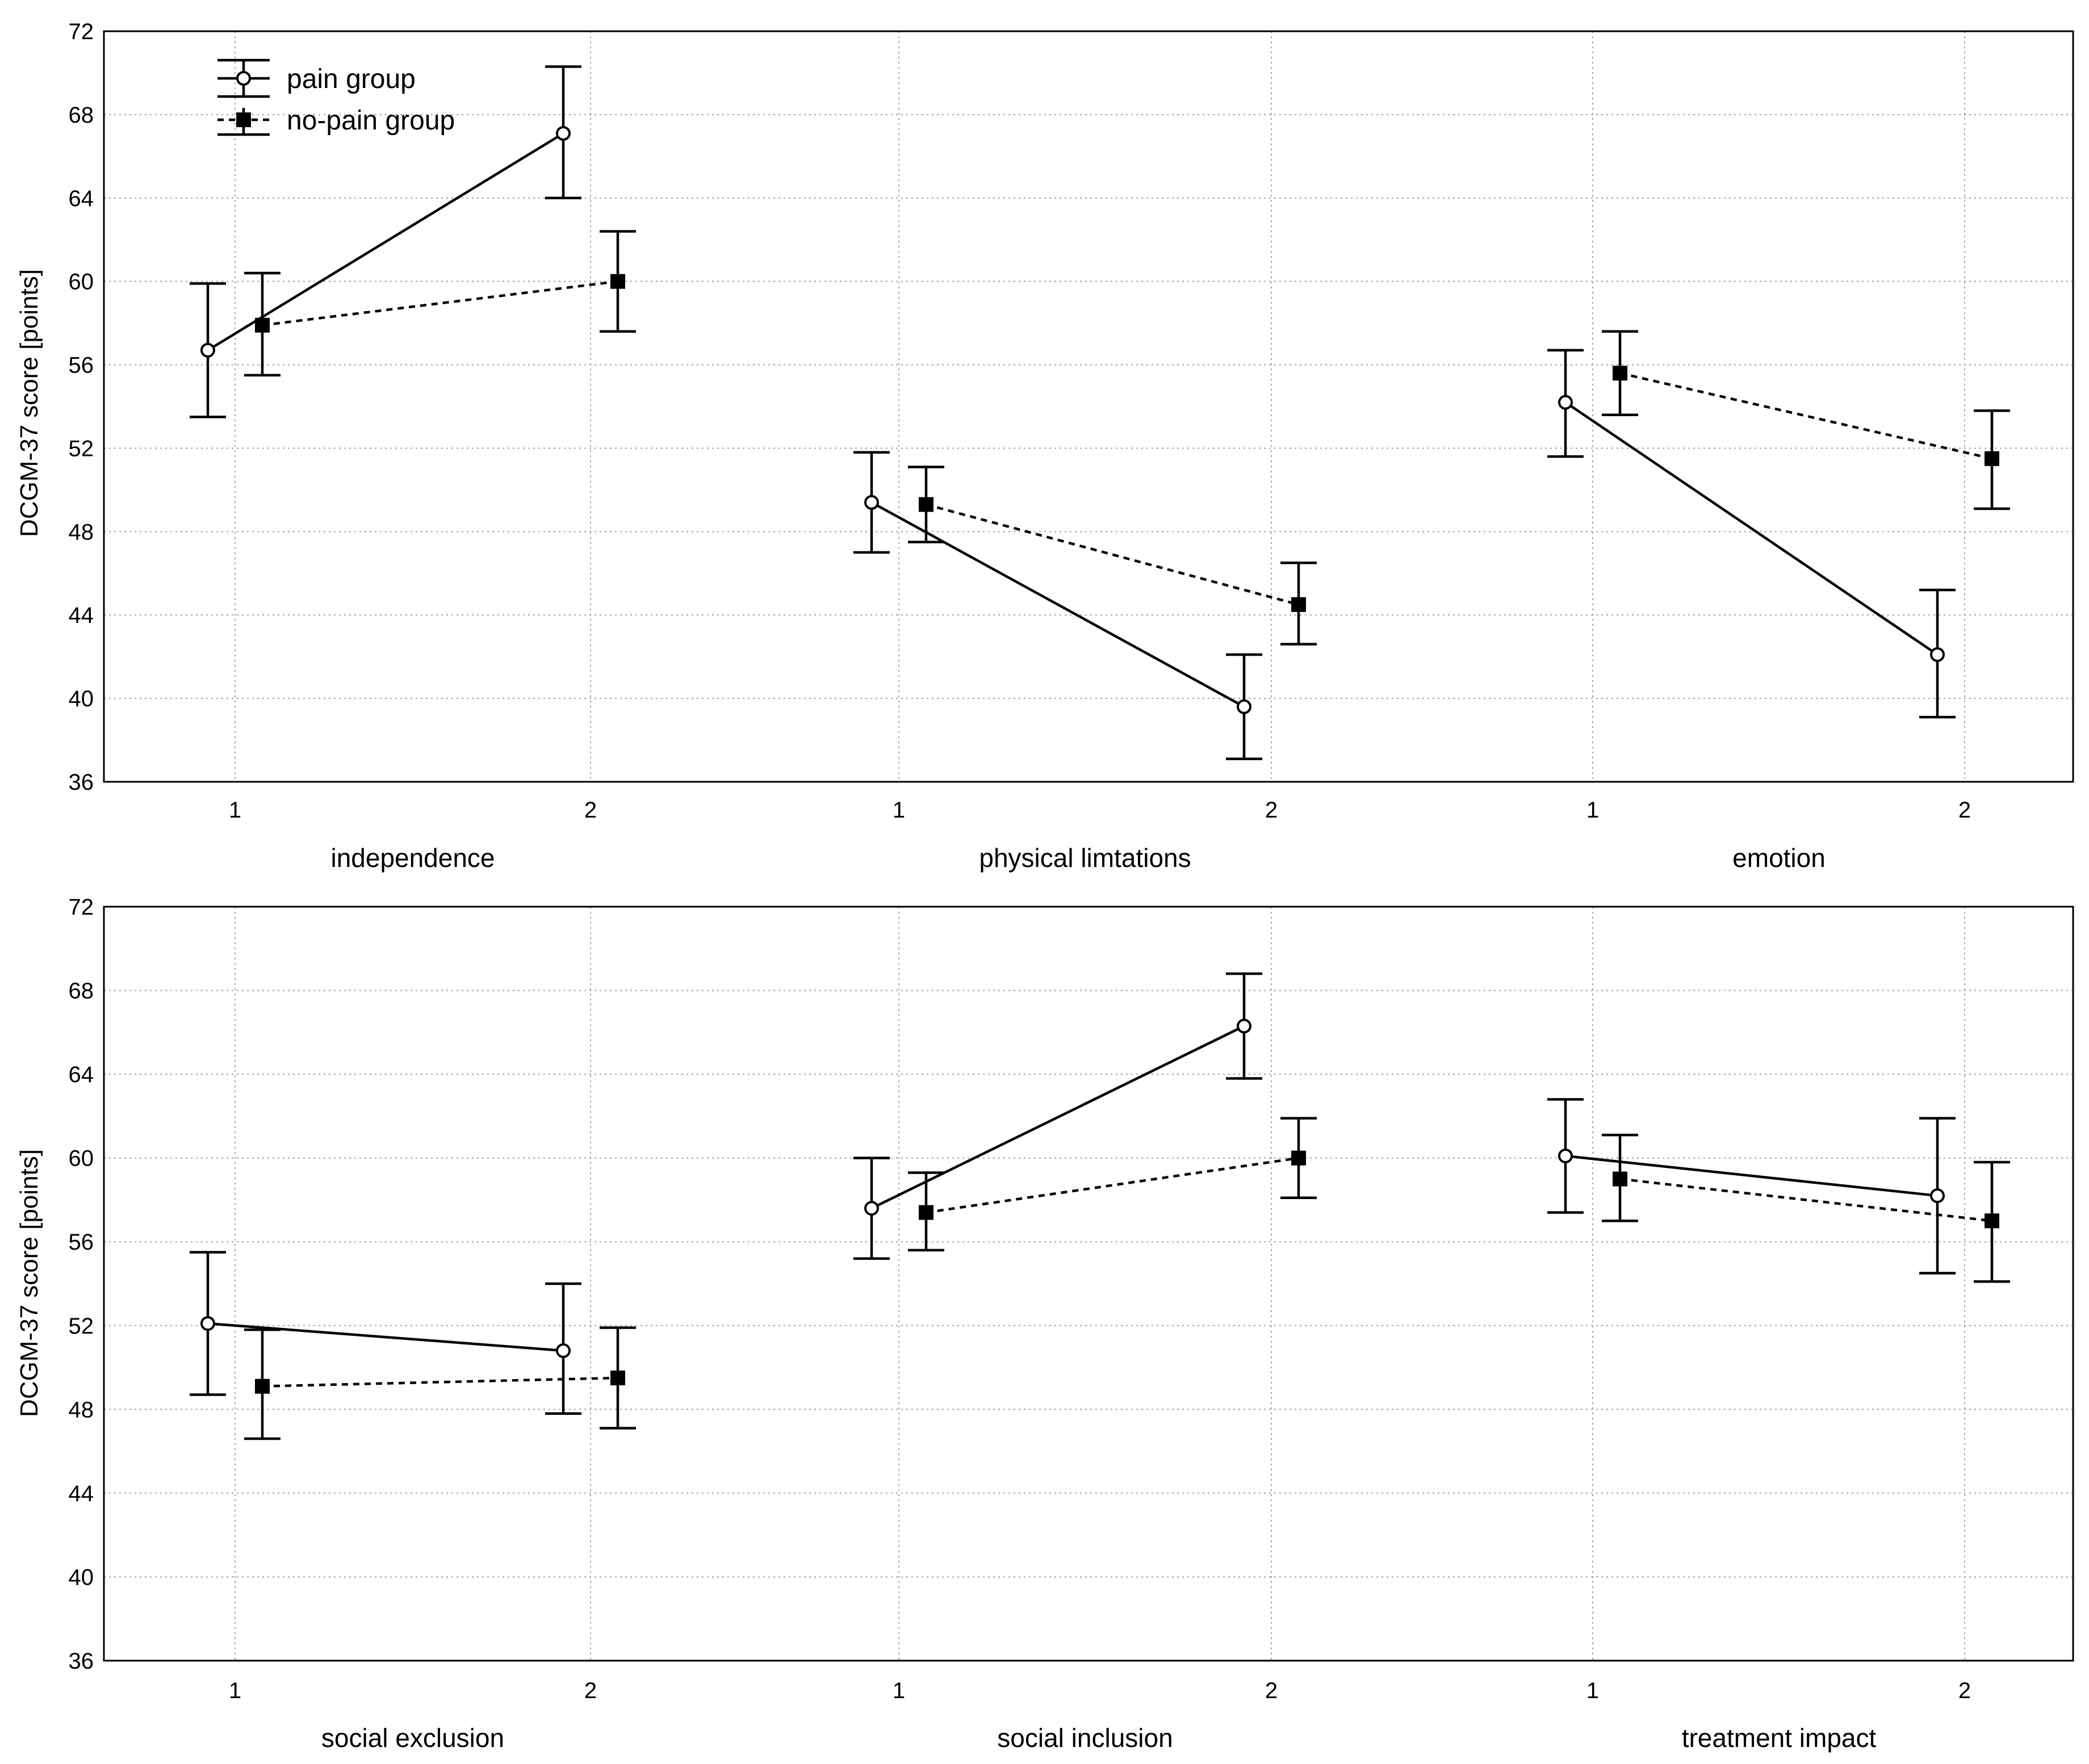 The image size is (2089, 1764). Describe the element at coordinates (82, 699) in the screenshot. I see `top-y-tick-40: 40` at that location.